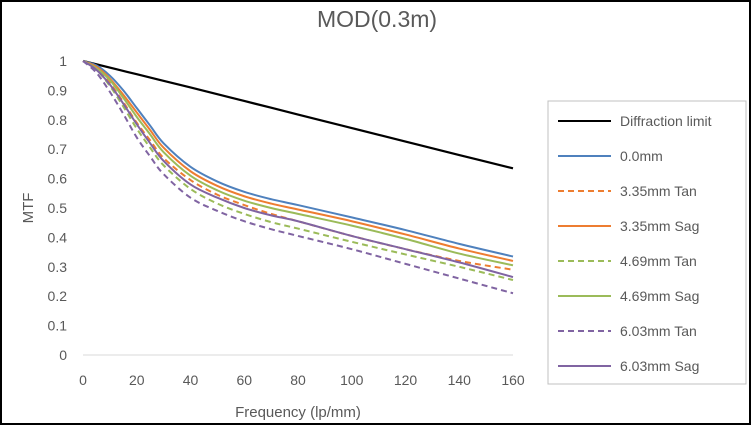 This screenshot has width=751, height=425. What do you see at coordinates (659, 226) in the screenshot?
I see `legend-label-3-35mm-sag: 3.35mm Sag` at bounding box center [659, 226].